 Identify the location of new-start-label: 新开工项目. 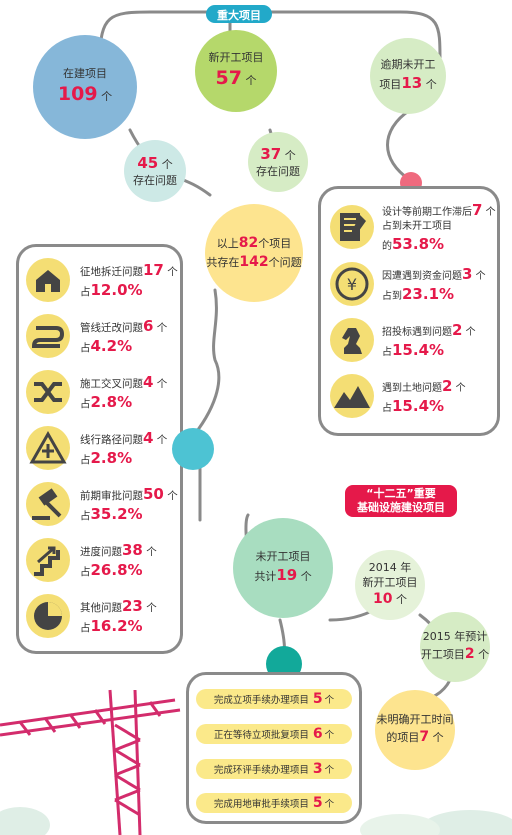
(236, 57).